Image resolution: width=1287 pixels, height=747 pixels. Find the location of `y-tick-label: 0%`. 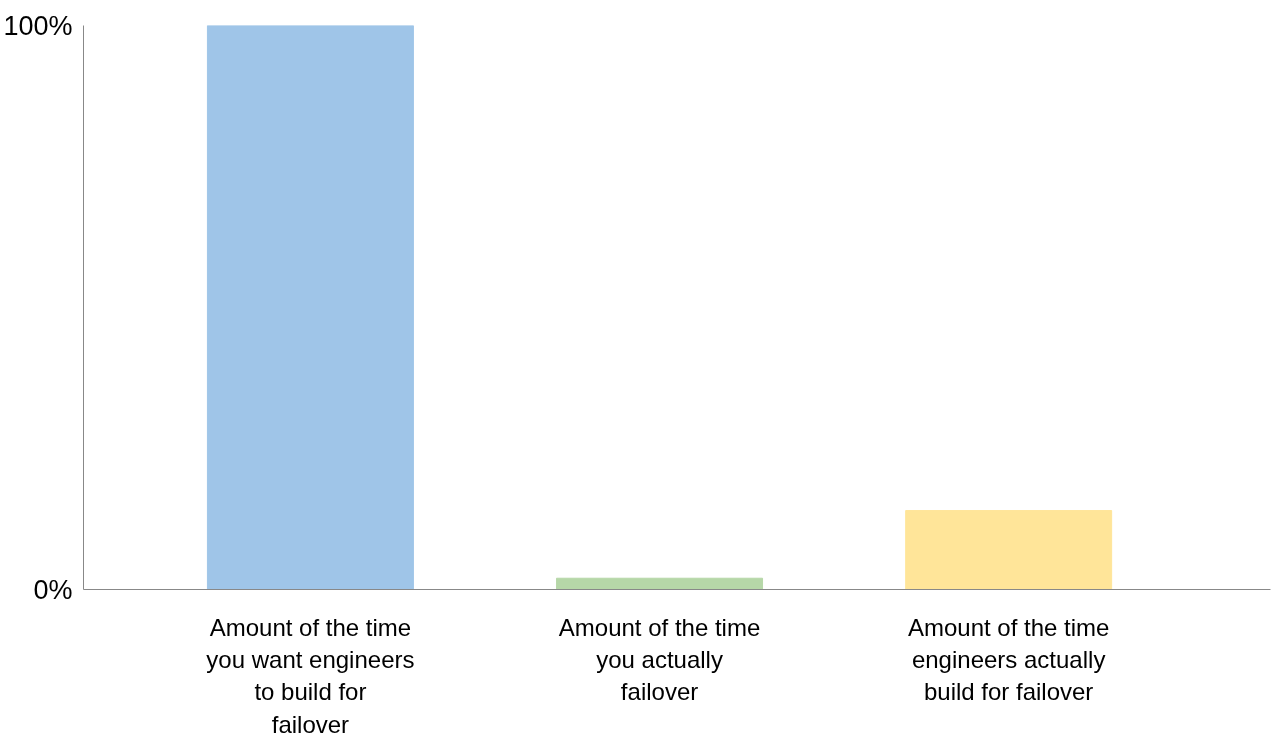

y-tick-label: 0% is located at coordinates (53, 589).